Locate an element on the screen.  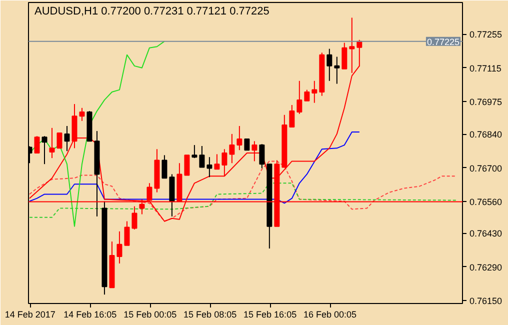
x-tick-label: 15 Feb 16:05 is located at coordinates (270, 315).